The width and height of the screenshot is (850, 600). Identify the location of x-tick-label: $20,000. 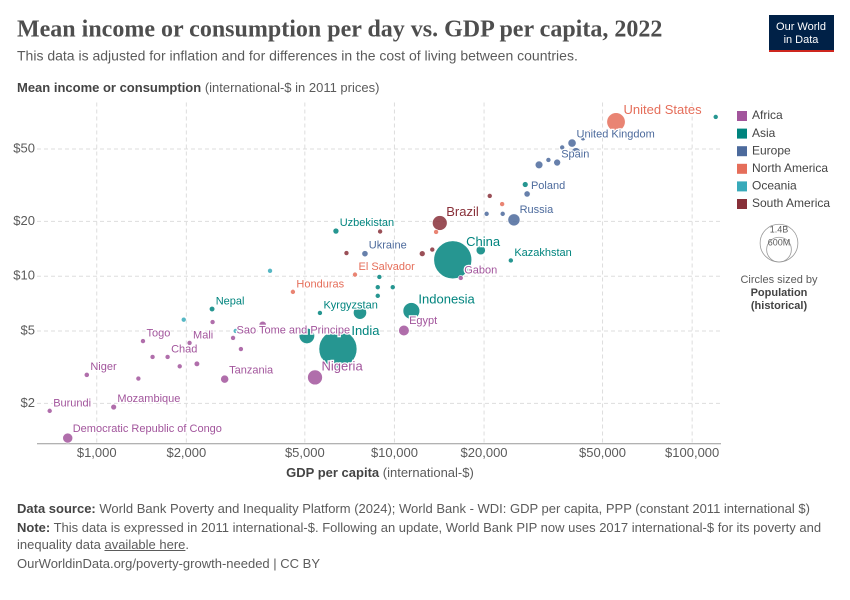
(484, 452).